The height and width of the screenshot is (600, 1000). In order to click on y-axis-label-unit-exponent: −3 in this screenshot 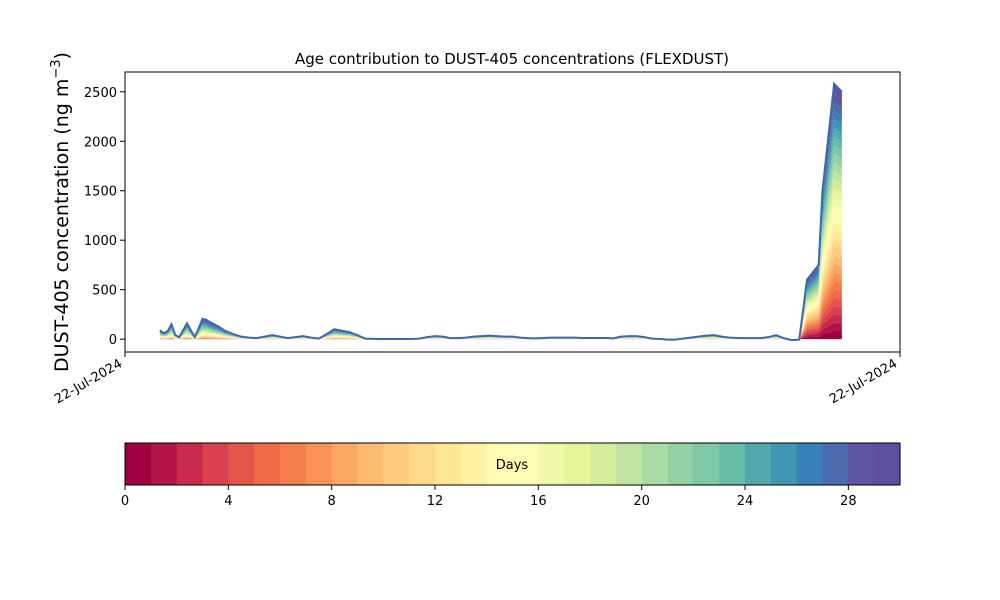, I will do `click(56, 68)`.